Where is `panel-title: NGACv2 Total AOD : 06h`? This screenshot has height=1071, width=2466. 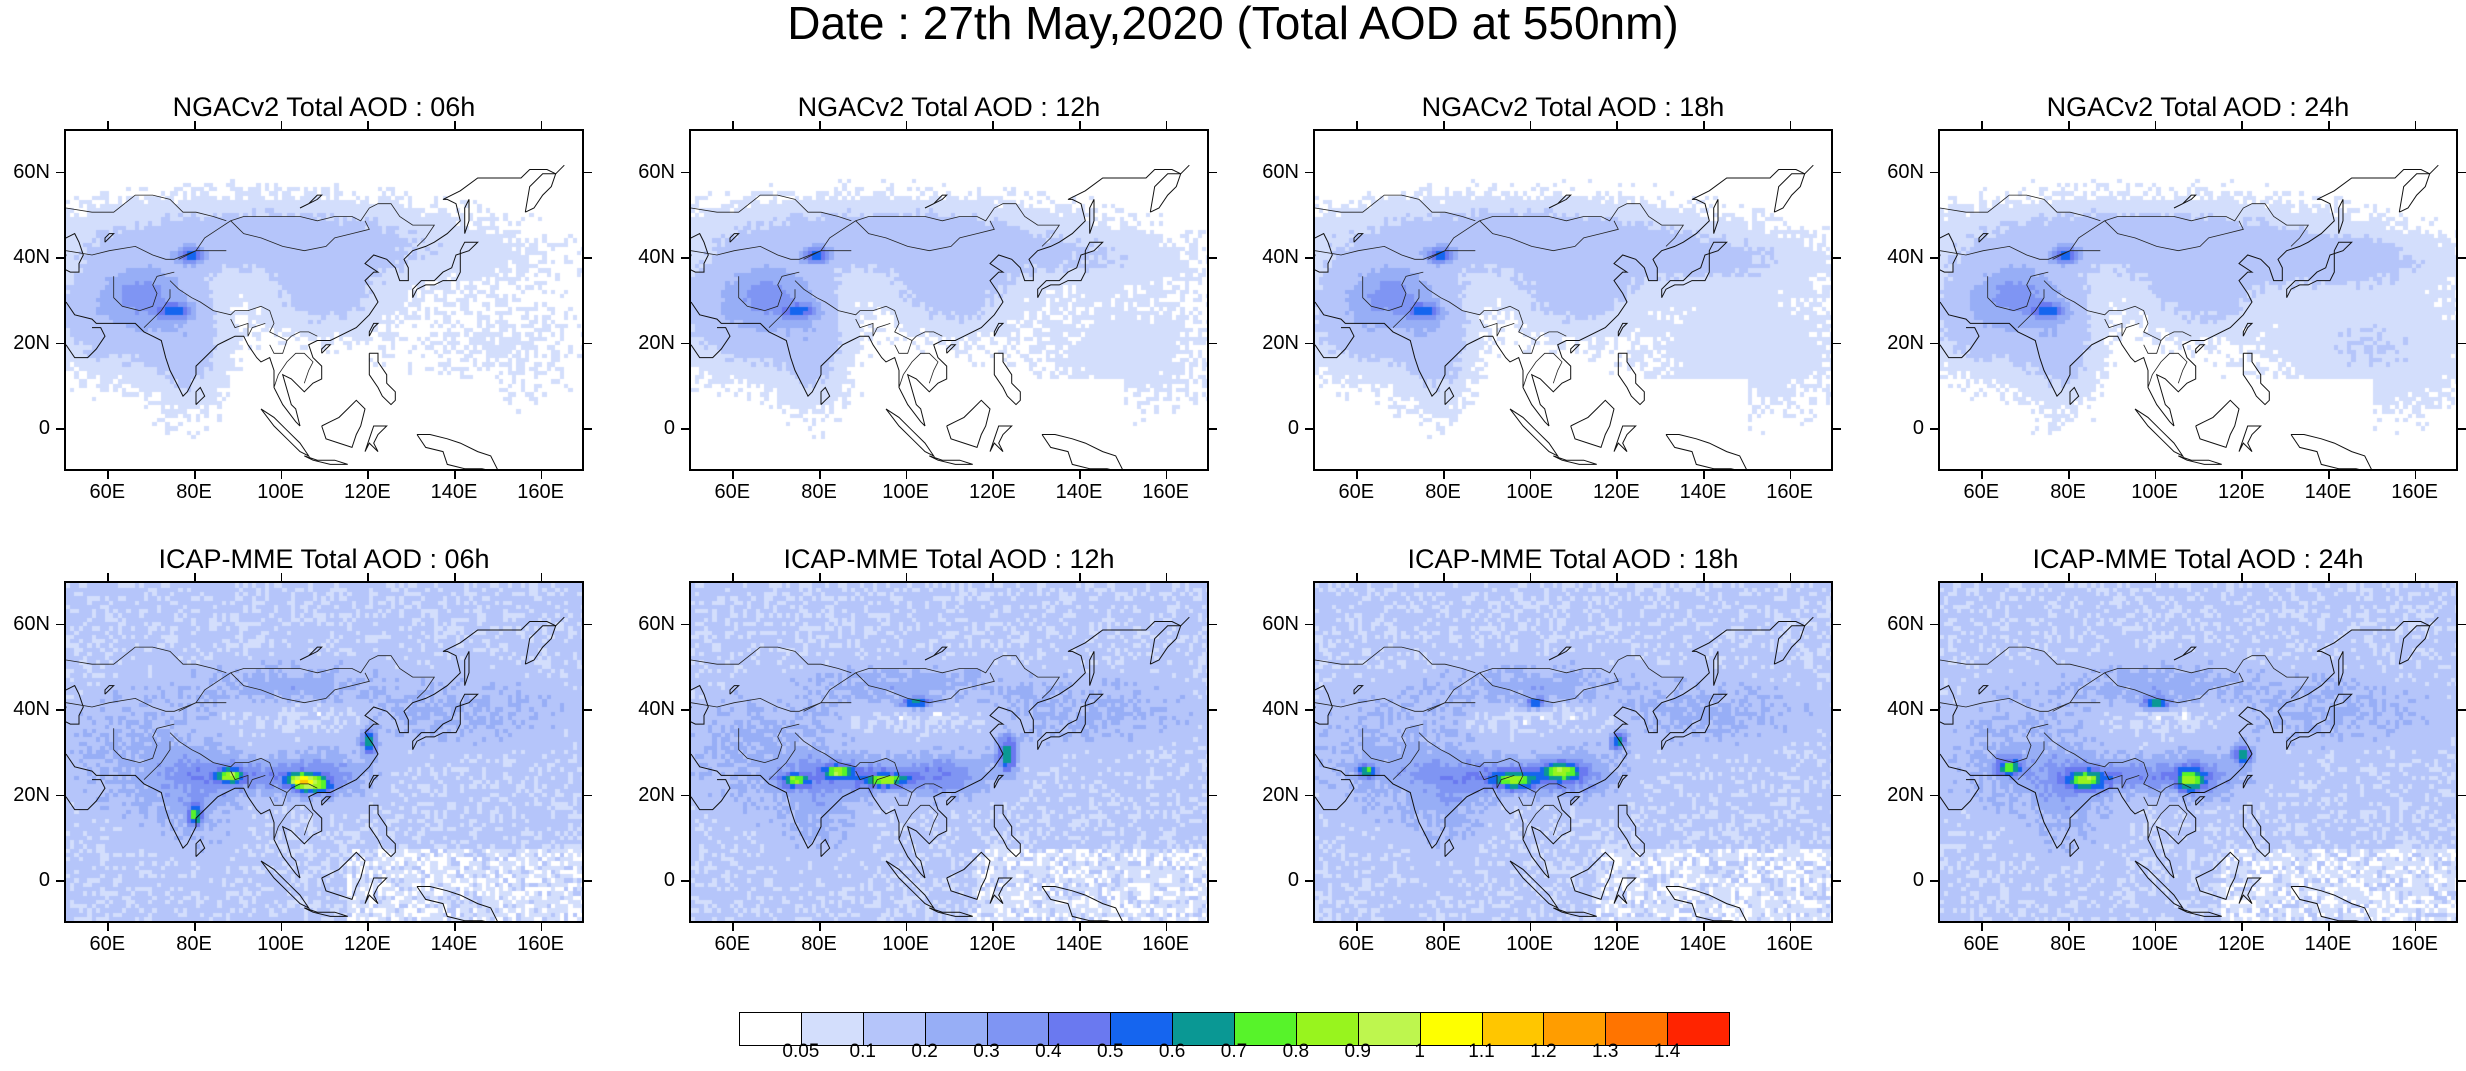 panel-title: NGACv2 Total AOD : 06h is located at coordinates (324, 107).